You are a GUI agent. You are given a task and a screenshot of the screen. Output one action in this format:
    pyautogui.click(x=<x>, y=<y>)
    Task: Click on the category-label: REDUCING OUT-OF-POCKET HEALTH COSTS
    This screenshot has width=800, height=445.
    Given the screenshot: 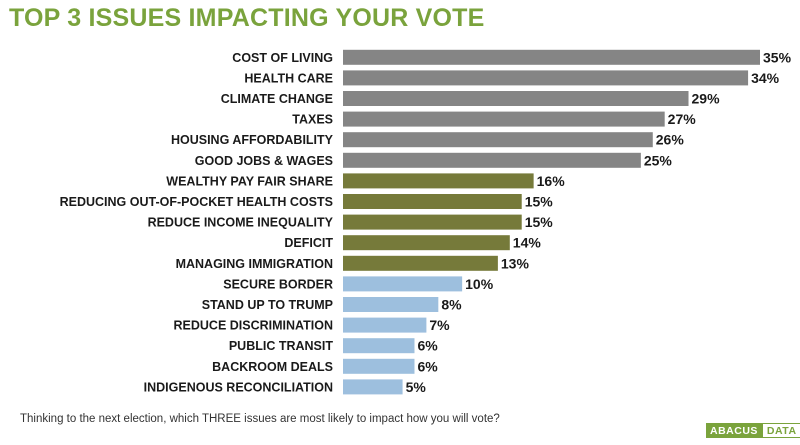 What is the action you would take?
    pyautogui.click(x=196, y=202)
    